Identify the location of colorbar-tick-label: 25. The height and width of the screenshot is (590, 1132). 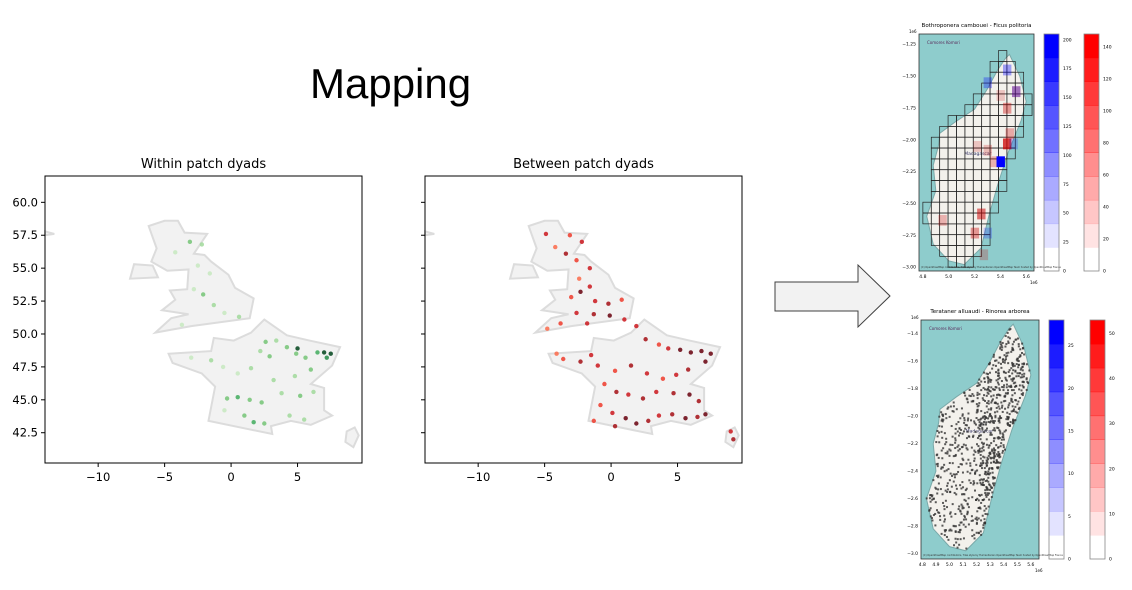
(1071, 346).